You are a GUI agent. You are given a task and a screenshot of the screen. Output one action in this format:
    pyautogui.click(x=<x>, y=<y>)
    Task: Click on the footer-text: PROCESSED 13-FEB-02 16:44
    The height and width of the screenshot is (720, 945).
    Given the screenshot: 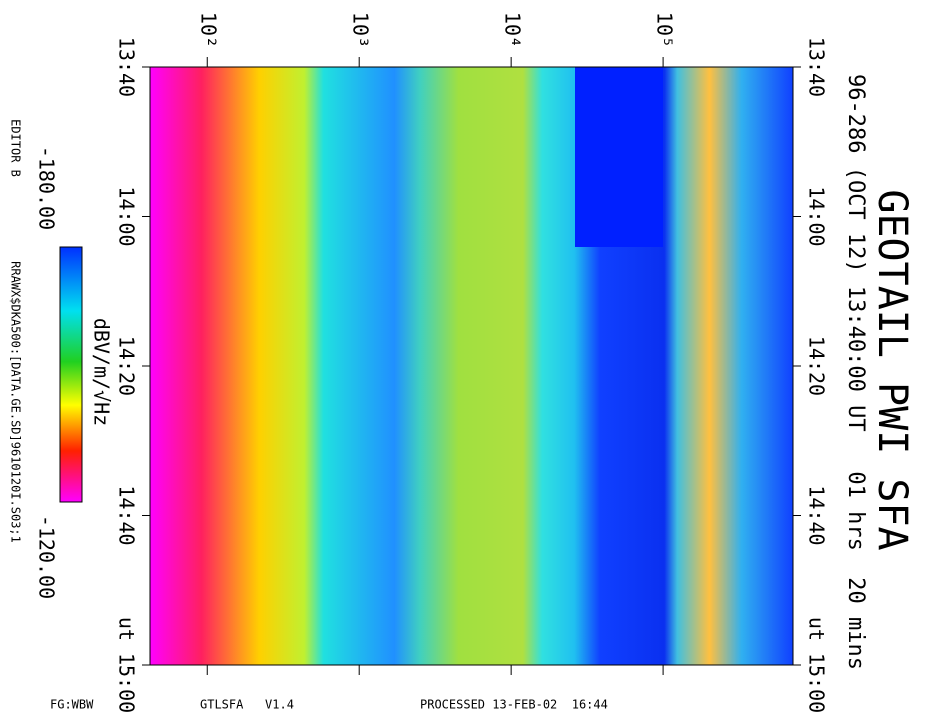 What is the action you would take?
    pyautogui.click(x=514, y=705)
    